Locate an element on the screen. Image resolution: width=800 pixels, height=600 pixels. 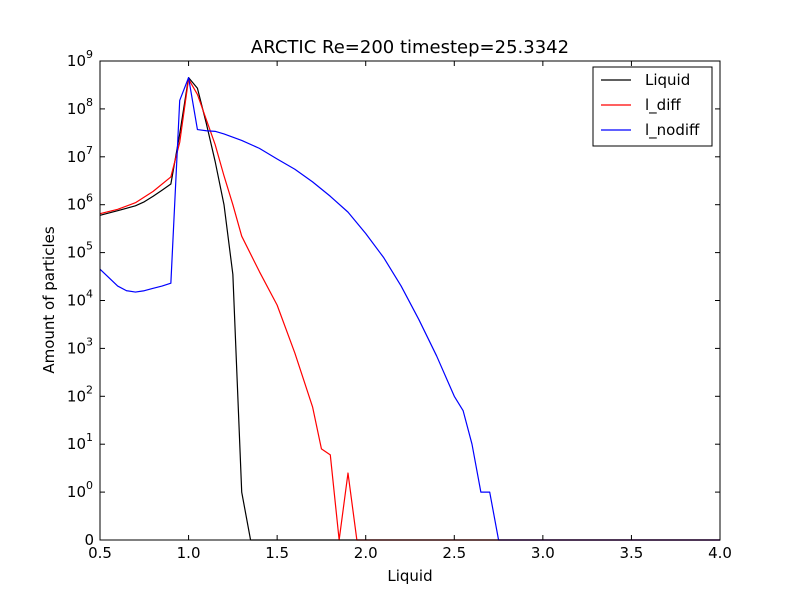
legend: Liquid l_diff l_nodiff is located at coordinates (652, 106).